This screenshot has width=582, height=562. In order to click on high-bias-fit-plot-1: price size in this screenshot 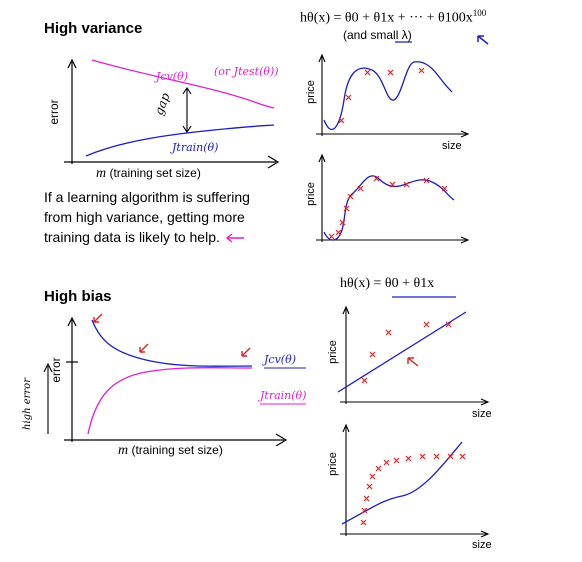, I will do `click(409, 362)`.